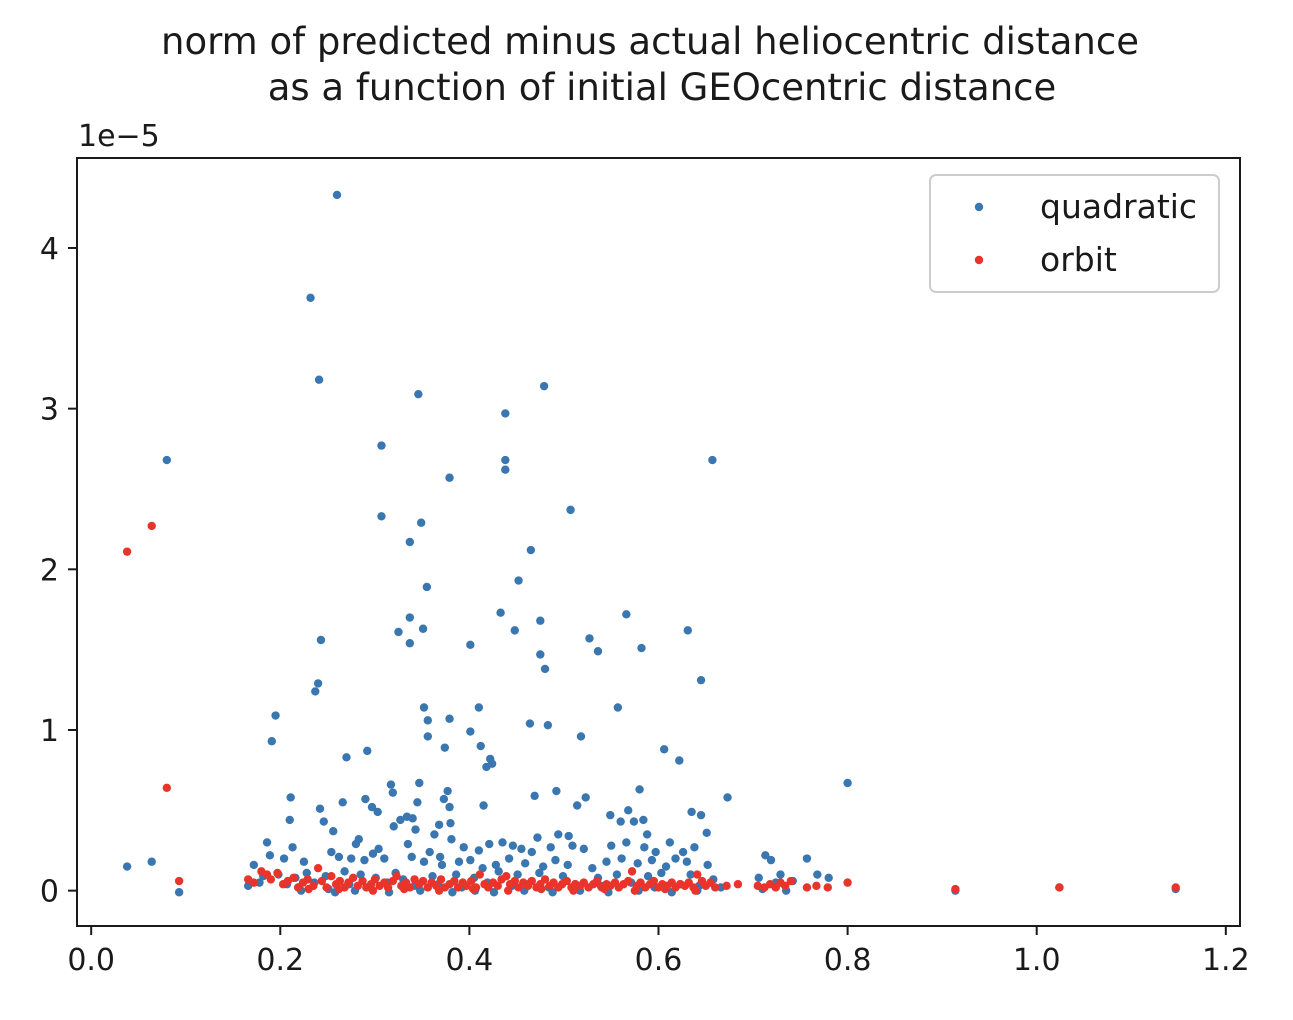  What do you see at coordinates (49, 249) in the screenshot?
I see `y-tick-label: 4` at bounding box center [49, 249].